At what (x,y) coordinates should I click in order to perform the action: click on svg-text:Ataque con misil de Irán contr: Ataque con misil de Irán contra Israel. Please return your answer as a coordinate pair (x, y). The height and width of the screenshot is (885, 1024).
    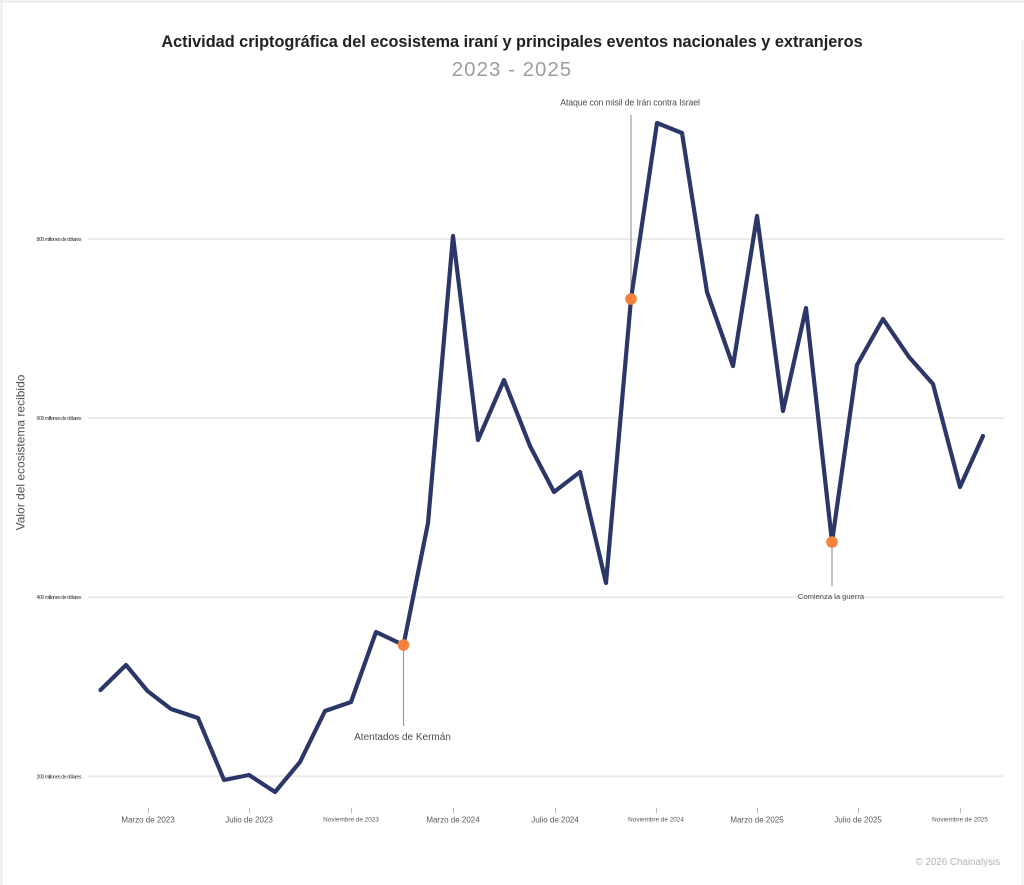
    Looking at the image, I should click on (630, 103).